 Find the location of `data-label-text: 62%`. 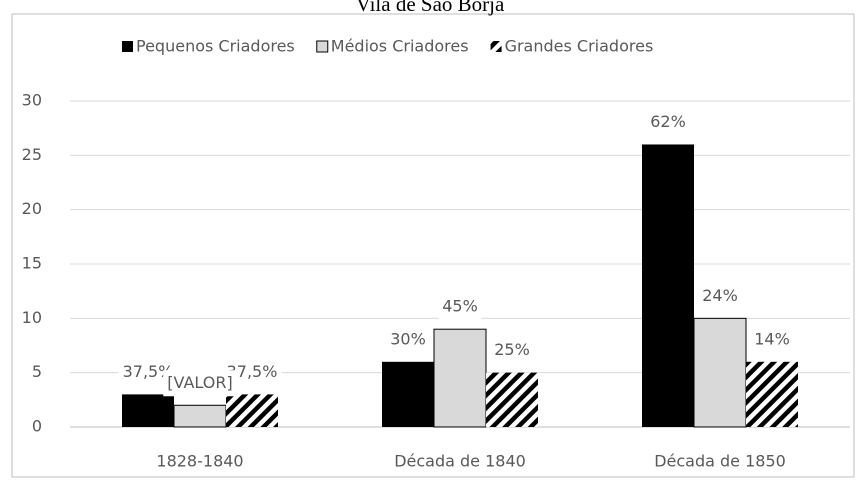

data-label-text: 62% is located at coordinates (668, 121).